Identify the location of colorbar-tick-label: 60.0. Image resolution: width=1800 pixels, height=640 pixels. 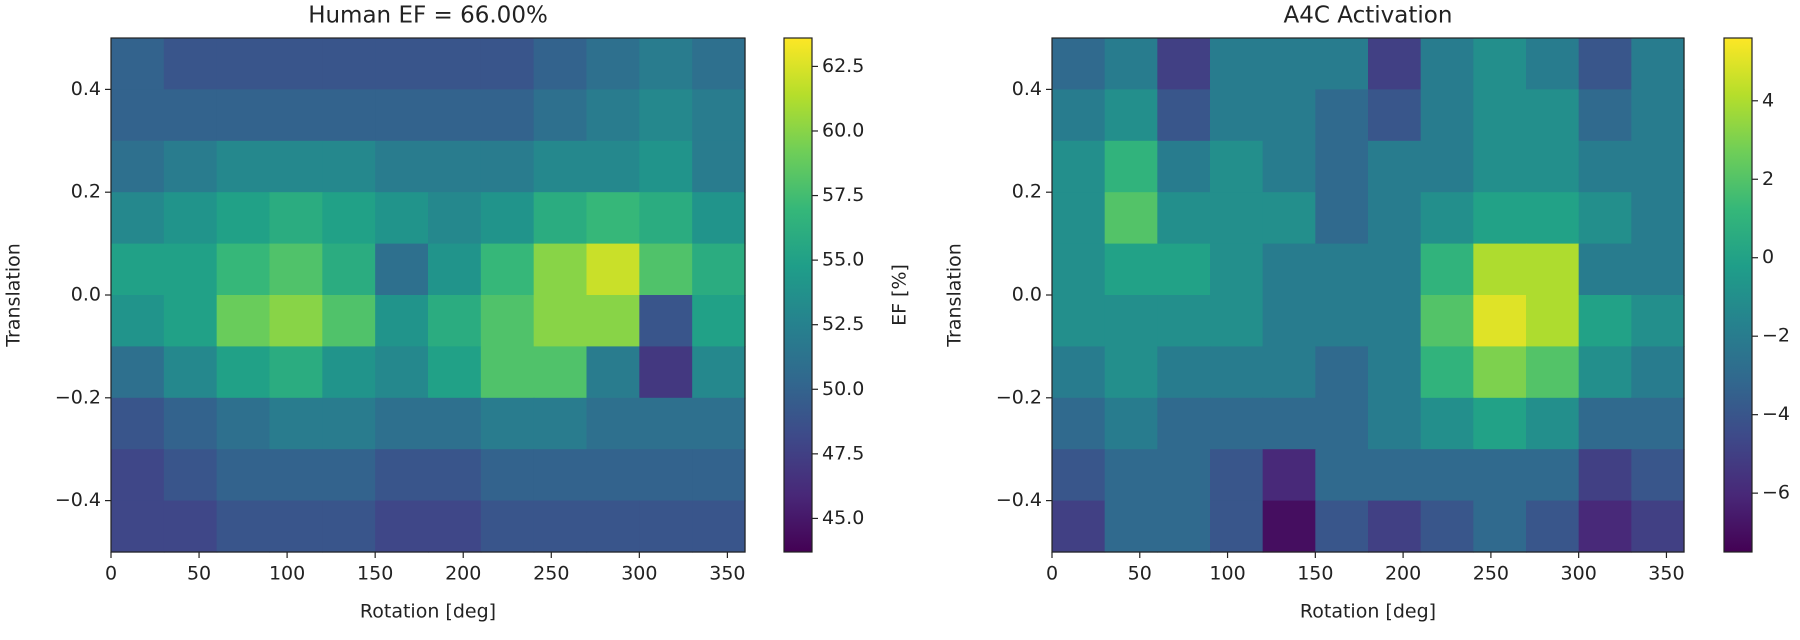
(843, 130).